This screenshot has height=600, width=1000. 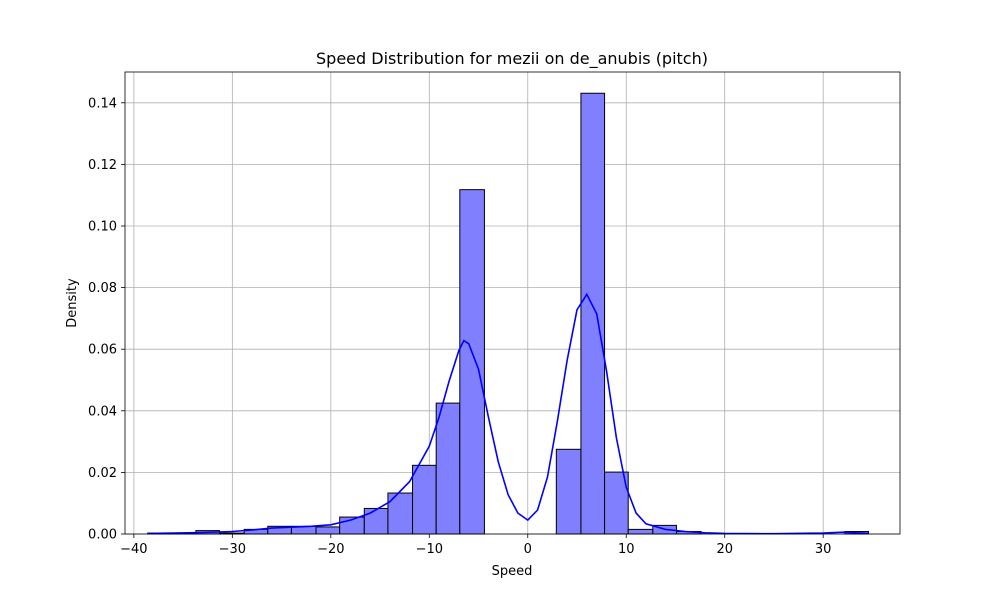 I want to click on y-axis-label: Density, so click(x=72, y=303).